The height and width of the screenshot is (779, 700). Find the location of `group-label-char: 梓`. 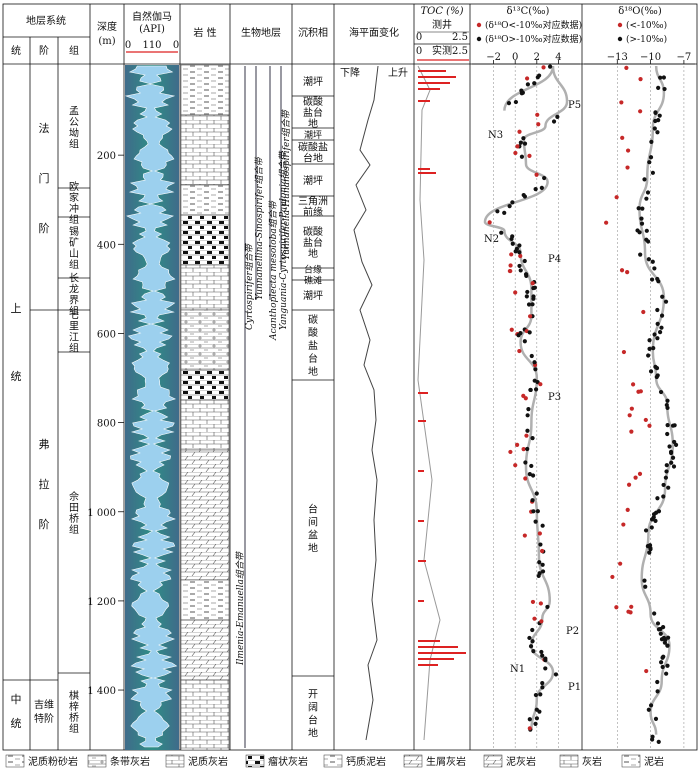

group-label-char: 梓 is located at coordinates (74, 706).